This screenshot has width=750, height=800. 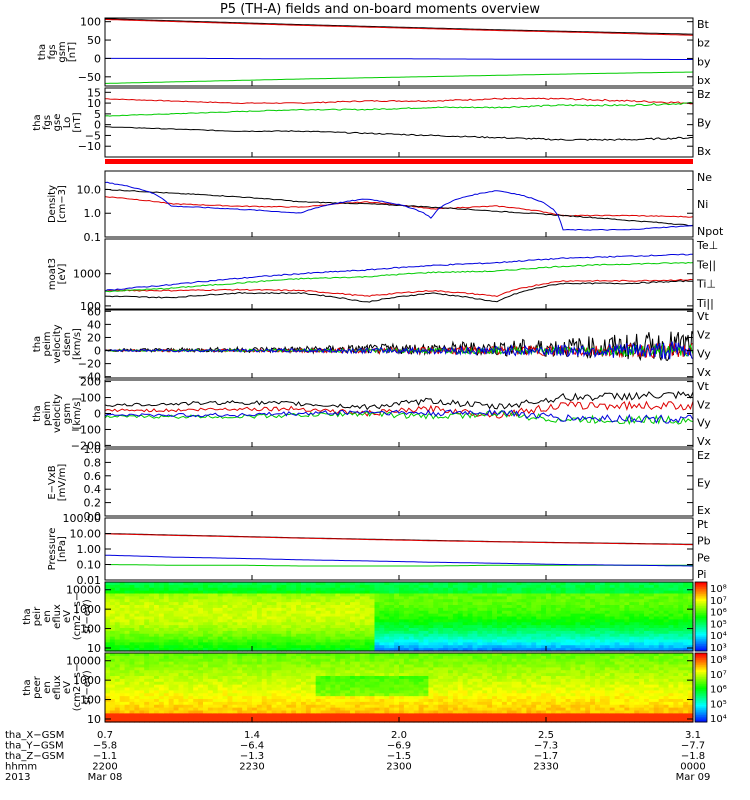 I want to click on legend-Vz: Vz, so click(x=704, y=335).